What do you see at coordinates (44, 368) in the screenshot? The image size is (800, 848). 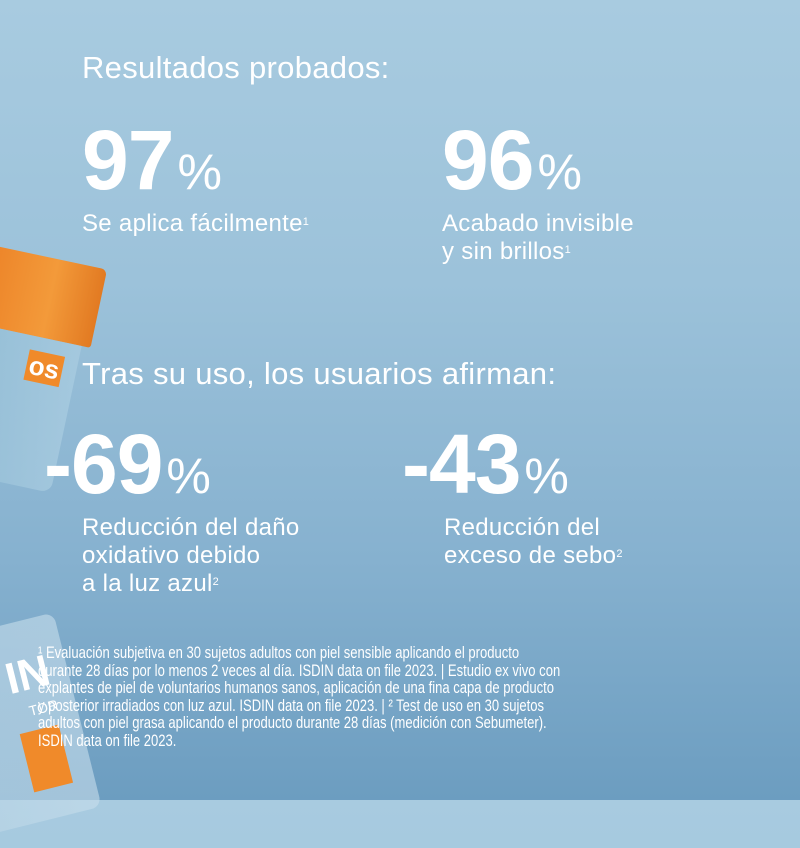 I see `jar-logo: os` at bounding box center [44, 368].